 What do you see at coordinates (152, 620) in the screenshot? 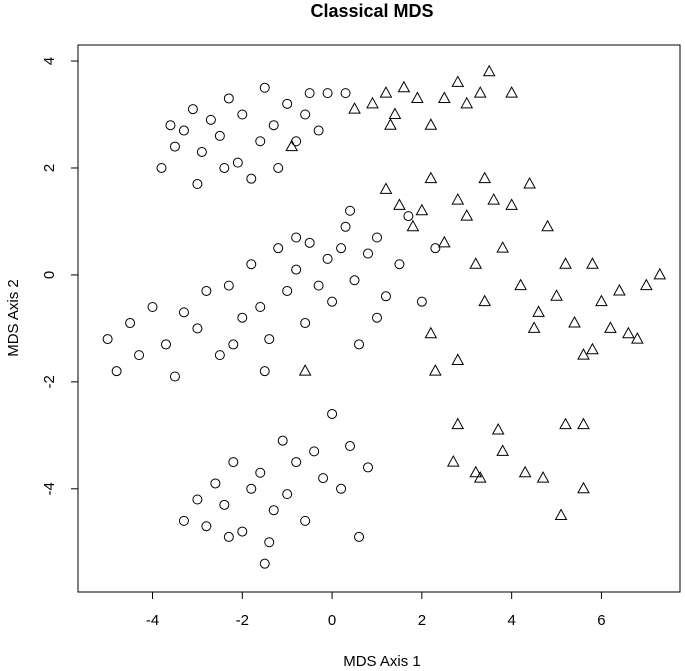
I see `x-tick-label: -4` at bounding box center [152, 620].